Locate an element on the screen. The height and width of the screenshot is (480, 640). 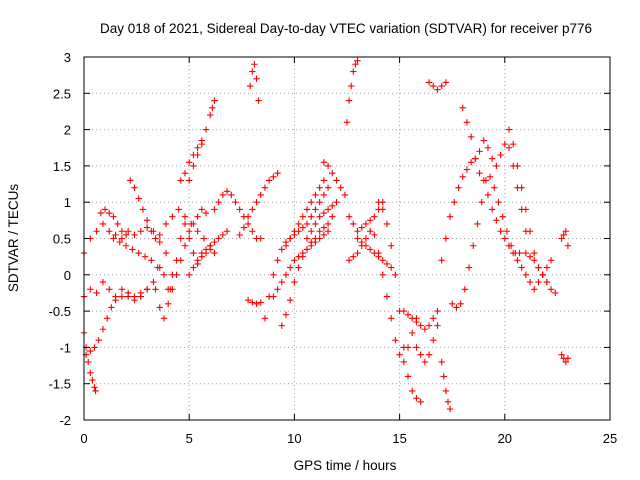
y-tick-label: 3 is located at coordinates (67, 57).